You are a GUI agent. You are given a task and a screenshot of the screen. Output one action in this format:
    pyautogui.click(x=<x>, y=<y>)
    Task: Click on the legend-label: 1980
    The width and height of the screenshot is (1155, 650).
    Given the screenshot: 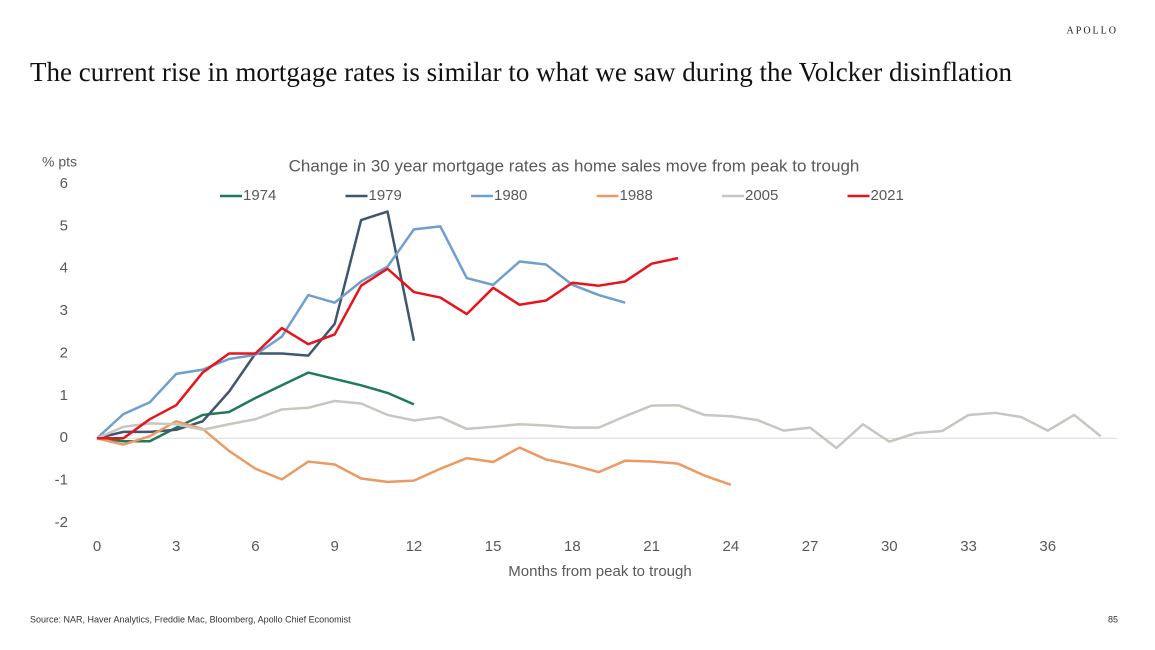 What is the action you would take?
    pyautogui.click(x=510, y=195)
    